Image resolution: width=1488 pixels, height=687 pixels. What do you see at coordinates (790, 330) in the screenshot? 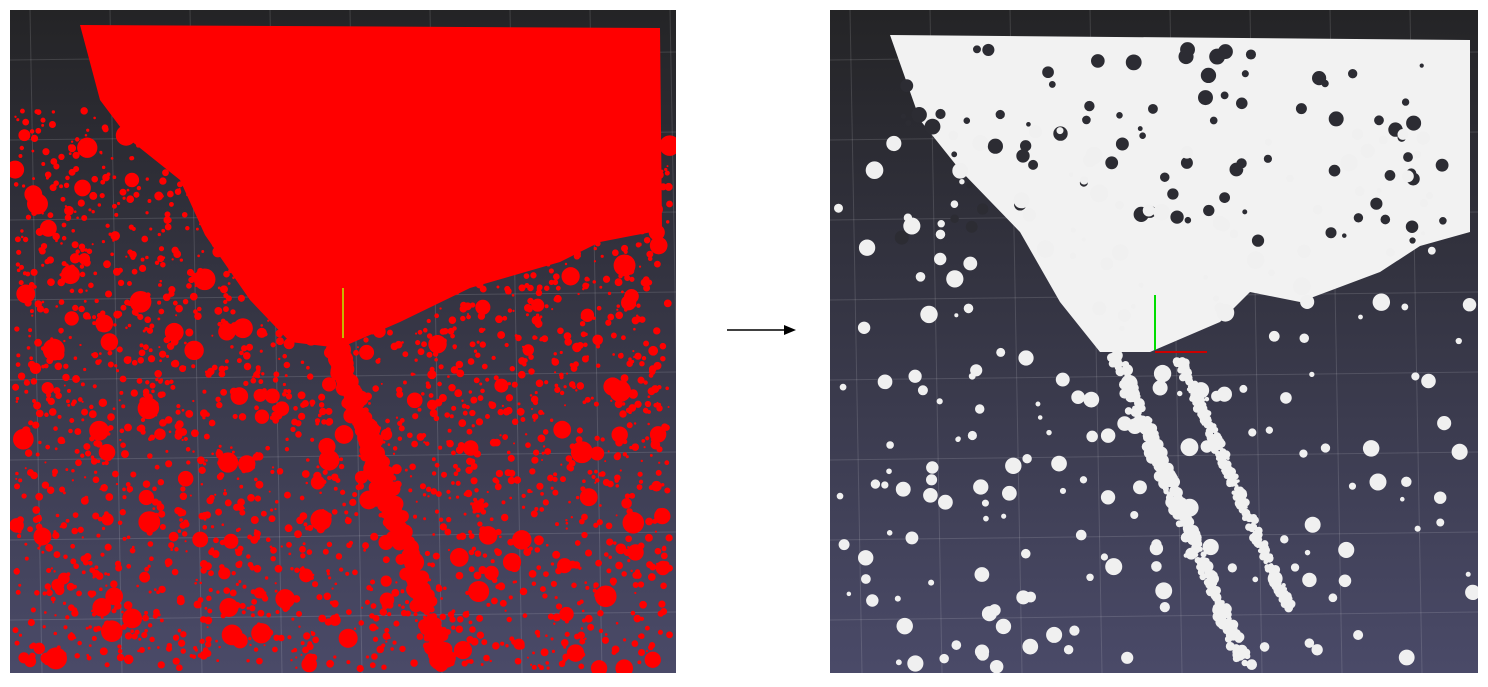
I see `arrow-head` at bounding box center [790, 330].